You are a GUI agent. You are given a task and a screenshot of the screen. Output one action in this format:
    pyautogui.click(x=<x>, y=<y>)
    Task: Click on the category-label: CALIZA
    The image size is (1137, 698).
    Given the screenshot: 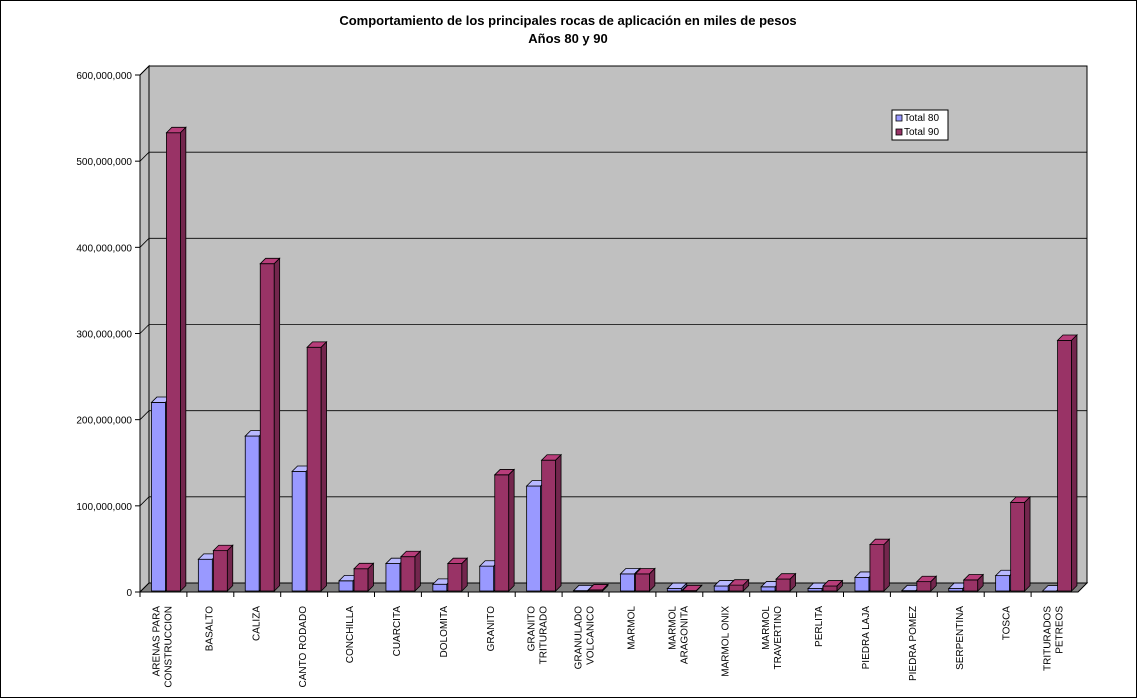 What is the action you would take?
    pyautogui.click(x=256, y=623)
    